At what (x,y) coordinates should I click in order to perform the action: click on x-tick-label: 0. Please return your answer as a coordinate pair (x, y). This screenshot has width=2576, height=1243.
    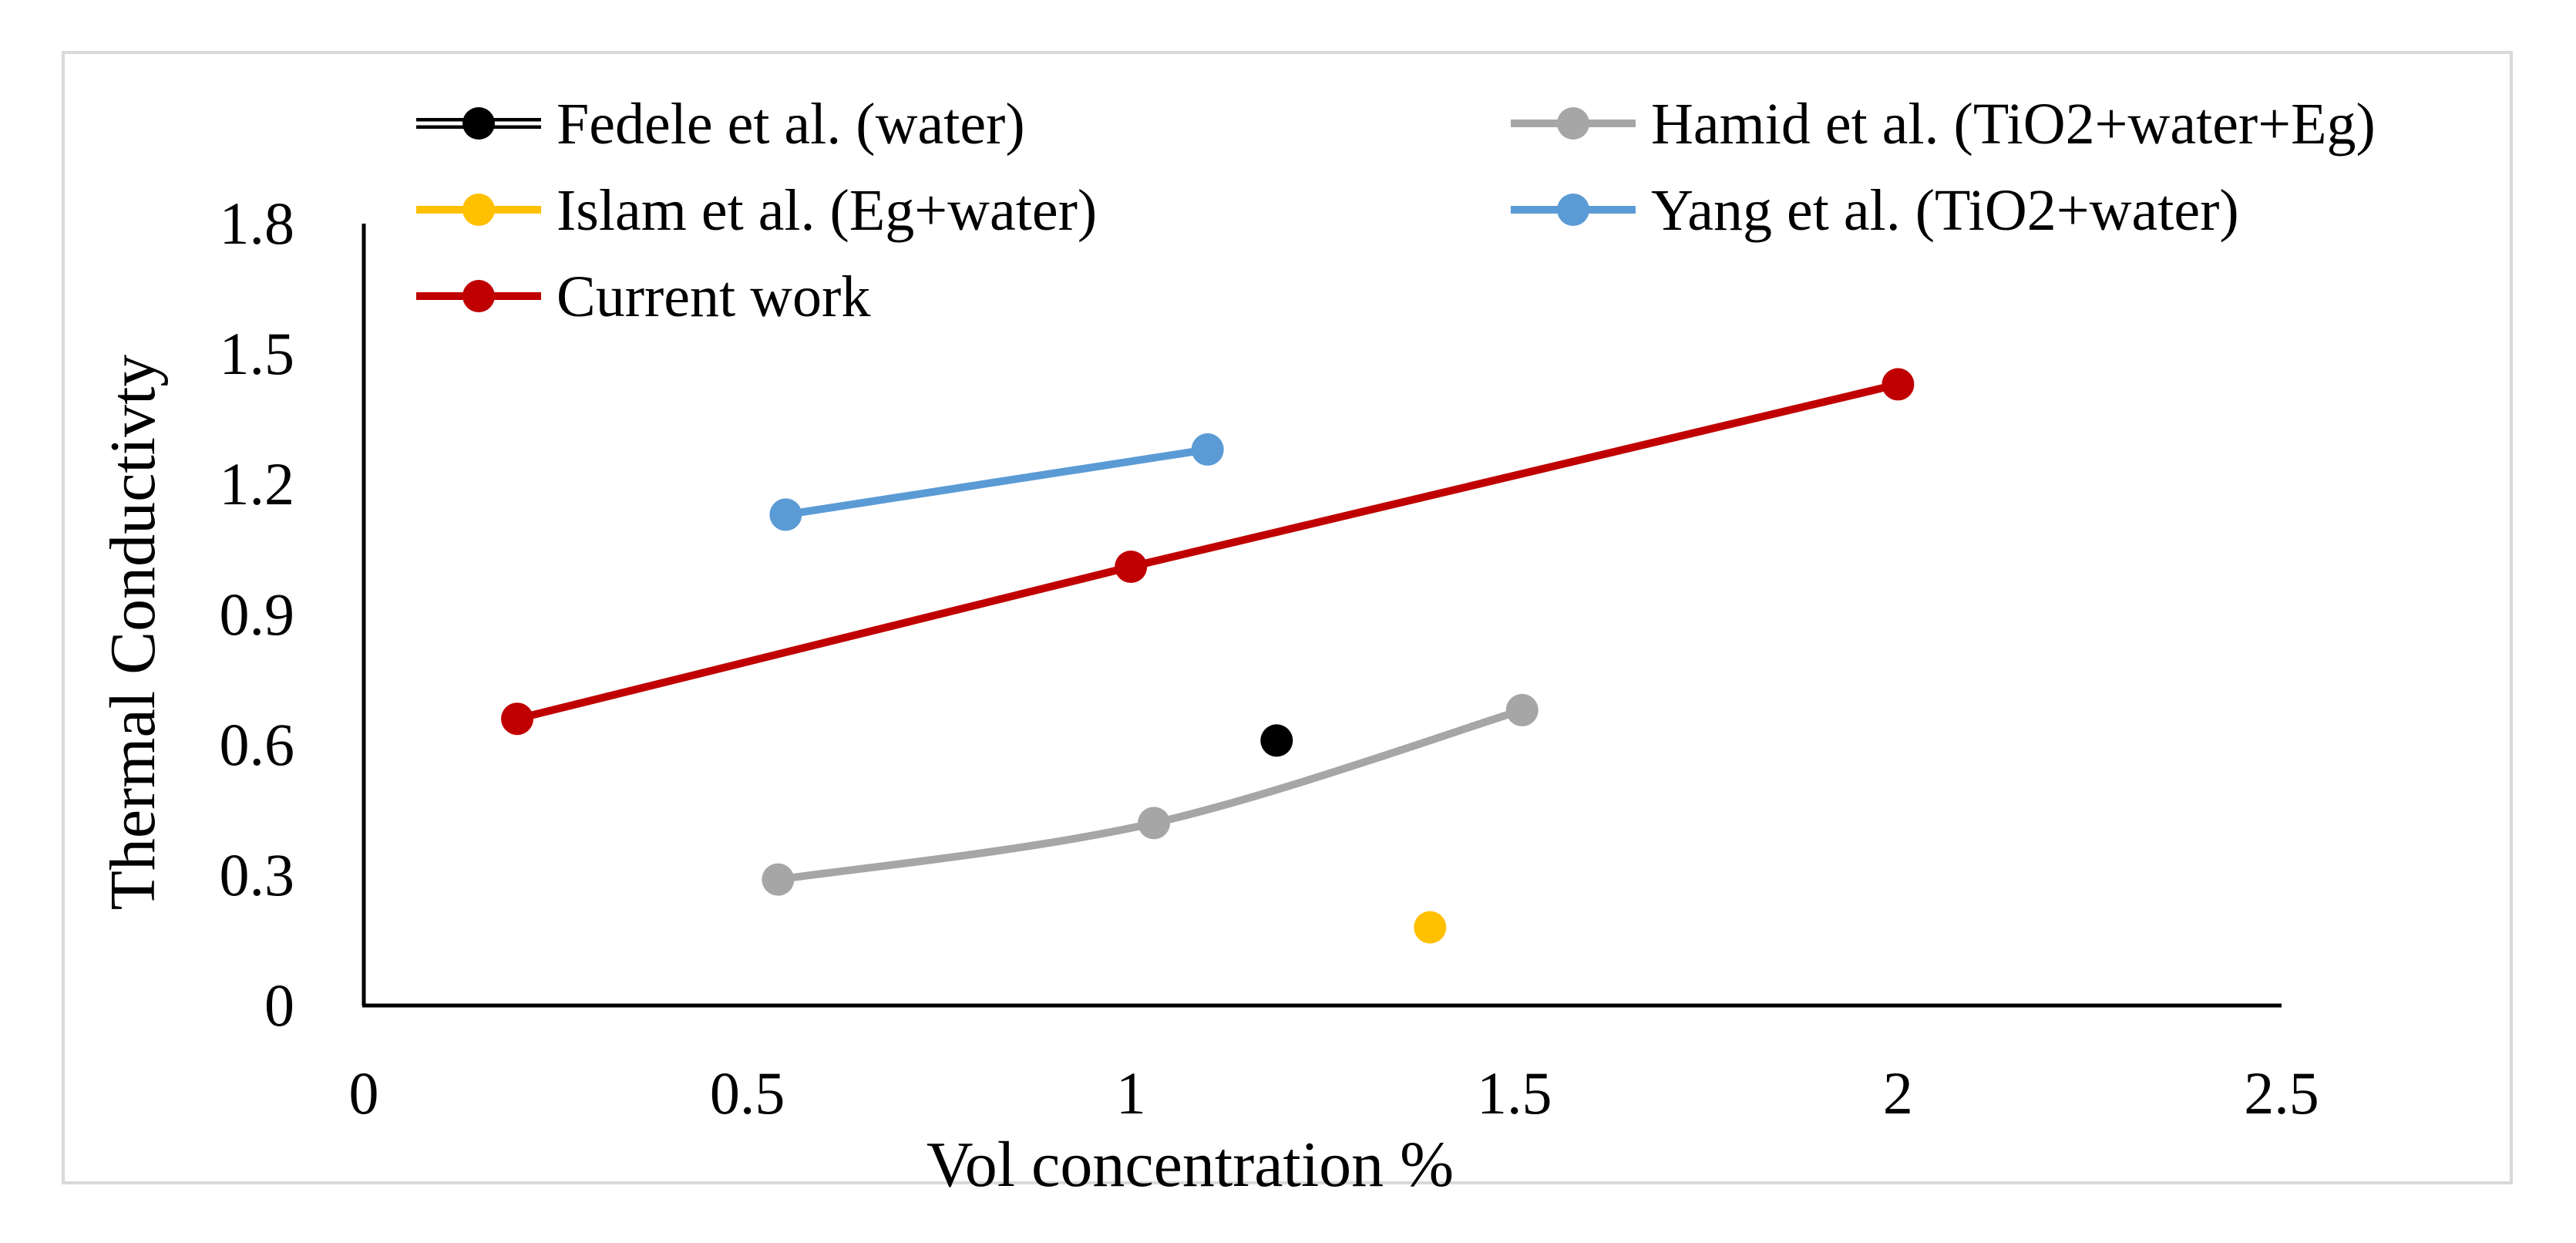
    Looking at the image, I should click on (364, 1093).